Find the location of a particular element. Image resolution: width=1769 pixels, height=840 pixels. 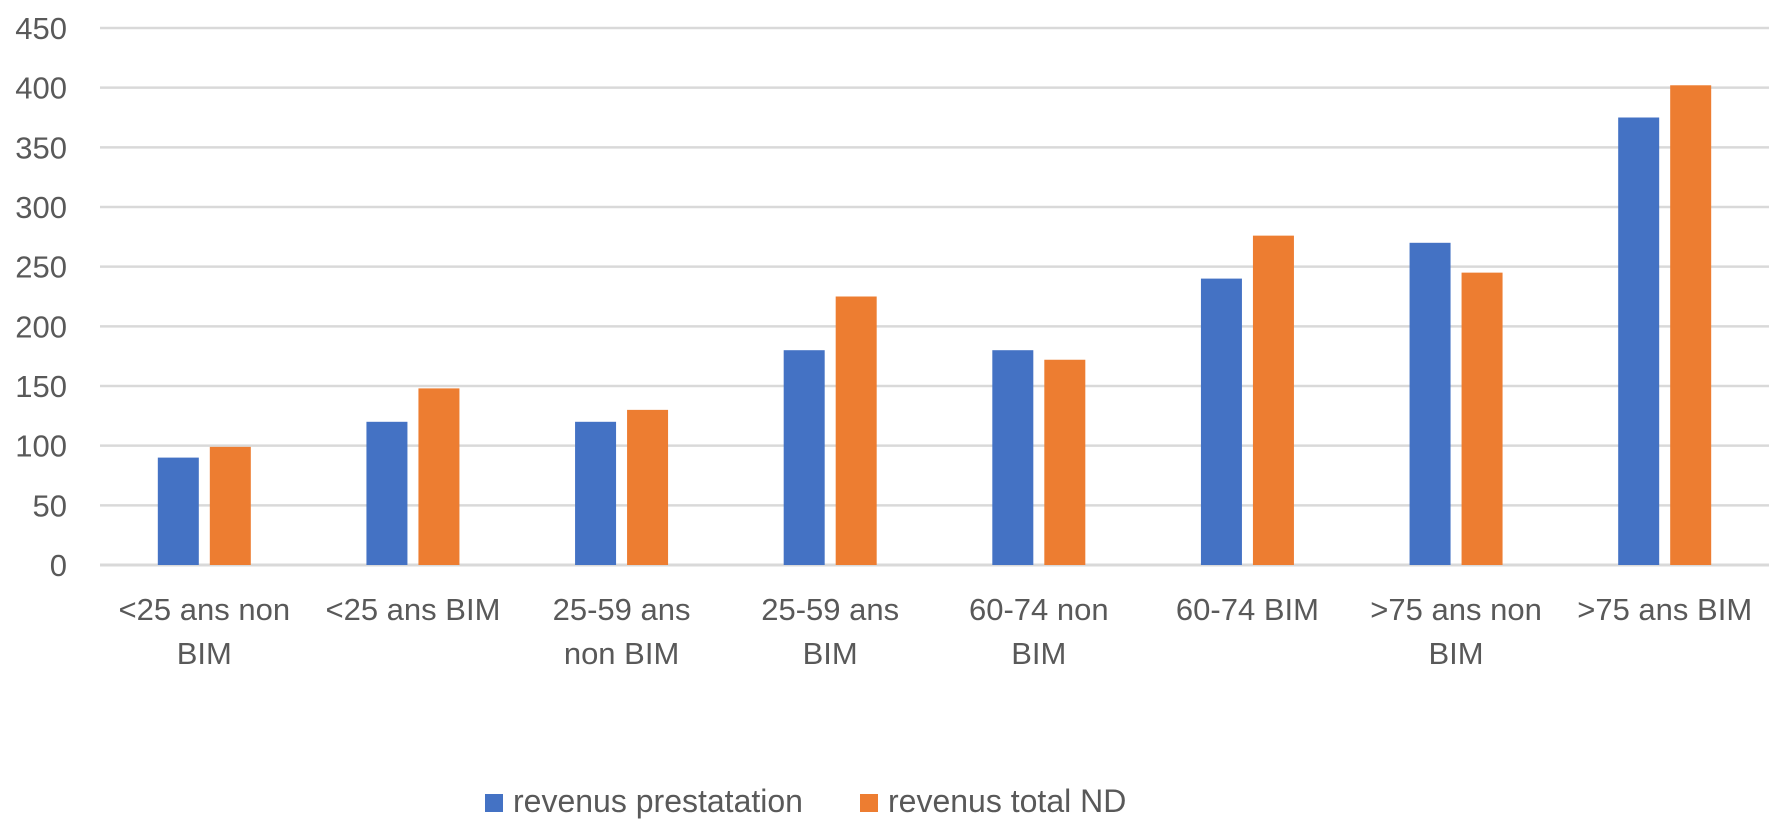

legend: revenus prestatation revenus total ND is located at coordinates (805, 801).